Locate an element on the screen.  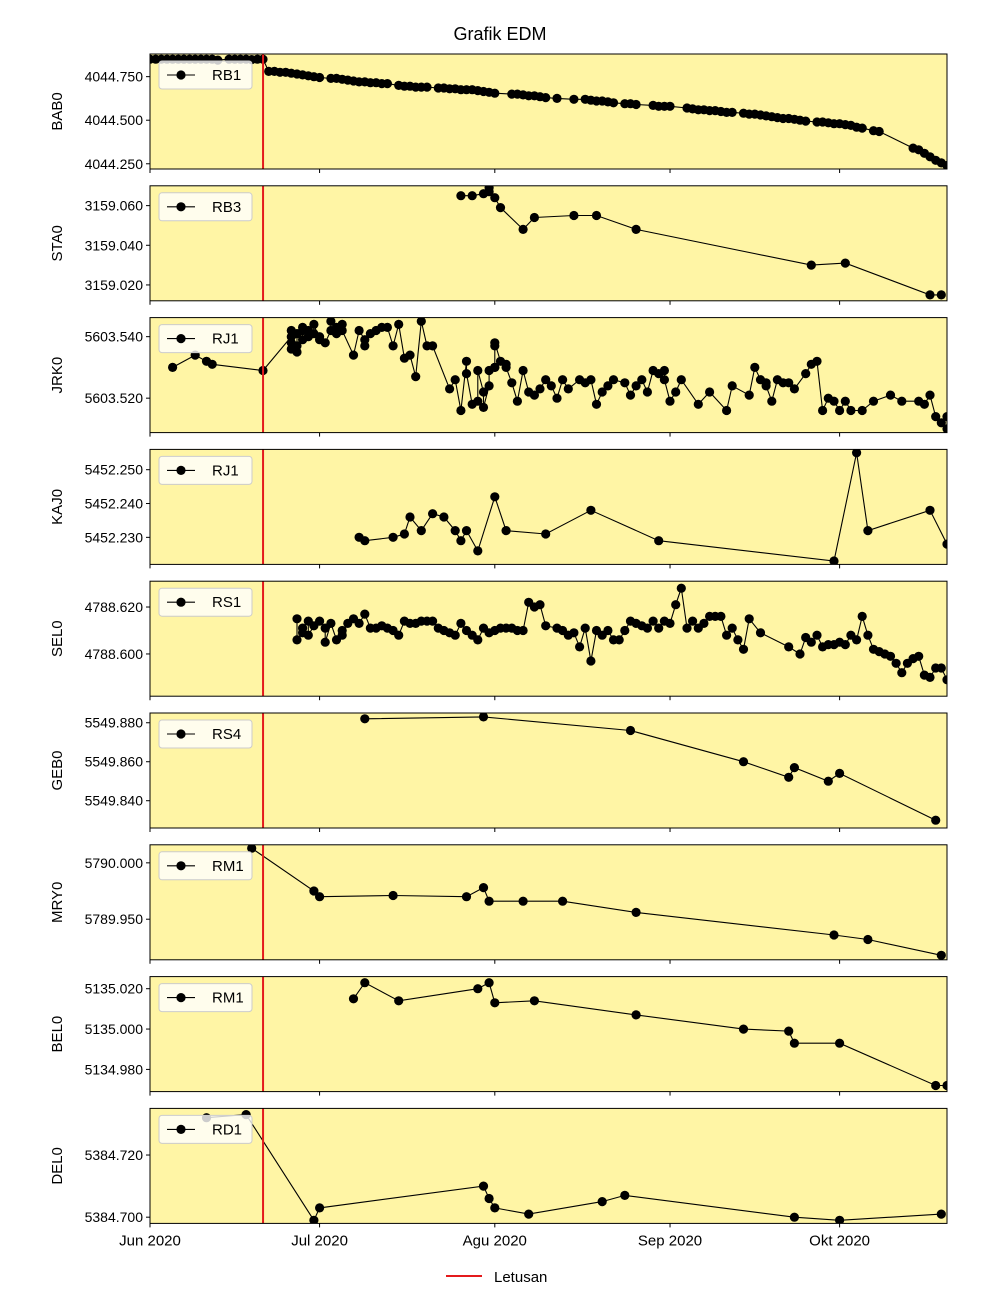
y-tick-label: 5384.720 is located at coordinates (114, 1155).